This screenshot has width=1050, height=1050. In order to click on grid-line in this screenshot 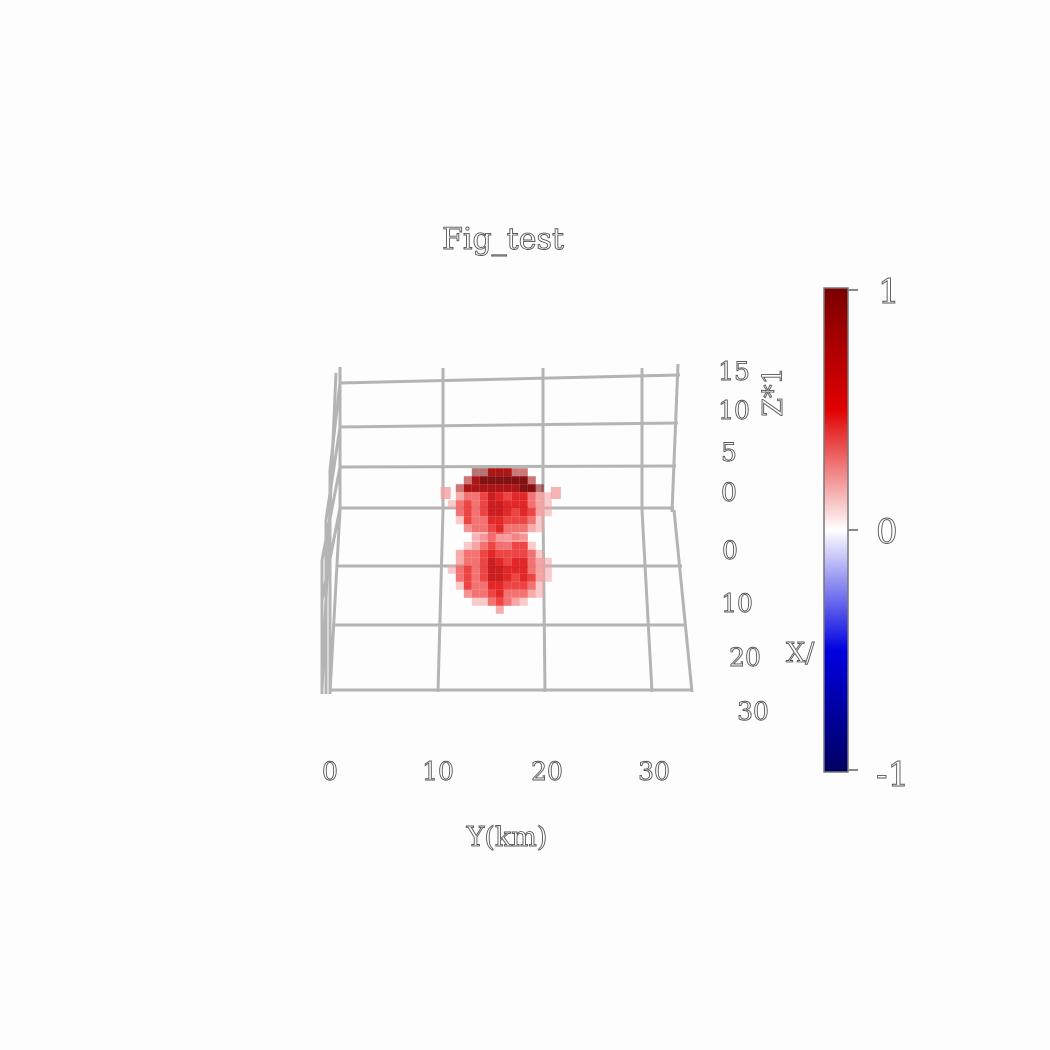, I will do `click(508, 466)`.